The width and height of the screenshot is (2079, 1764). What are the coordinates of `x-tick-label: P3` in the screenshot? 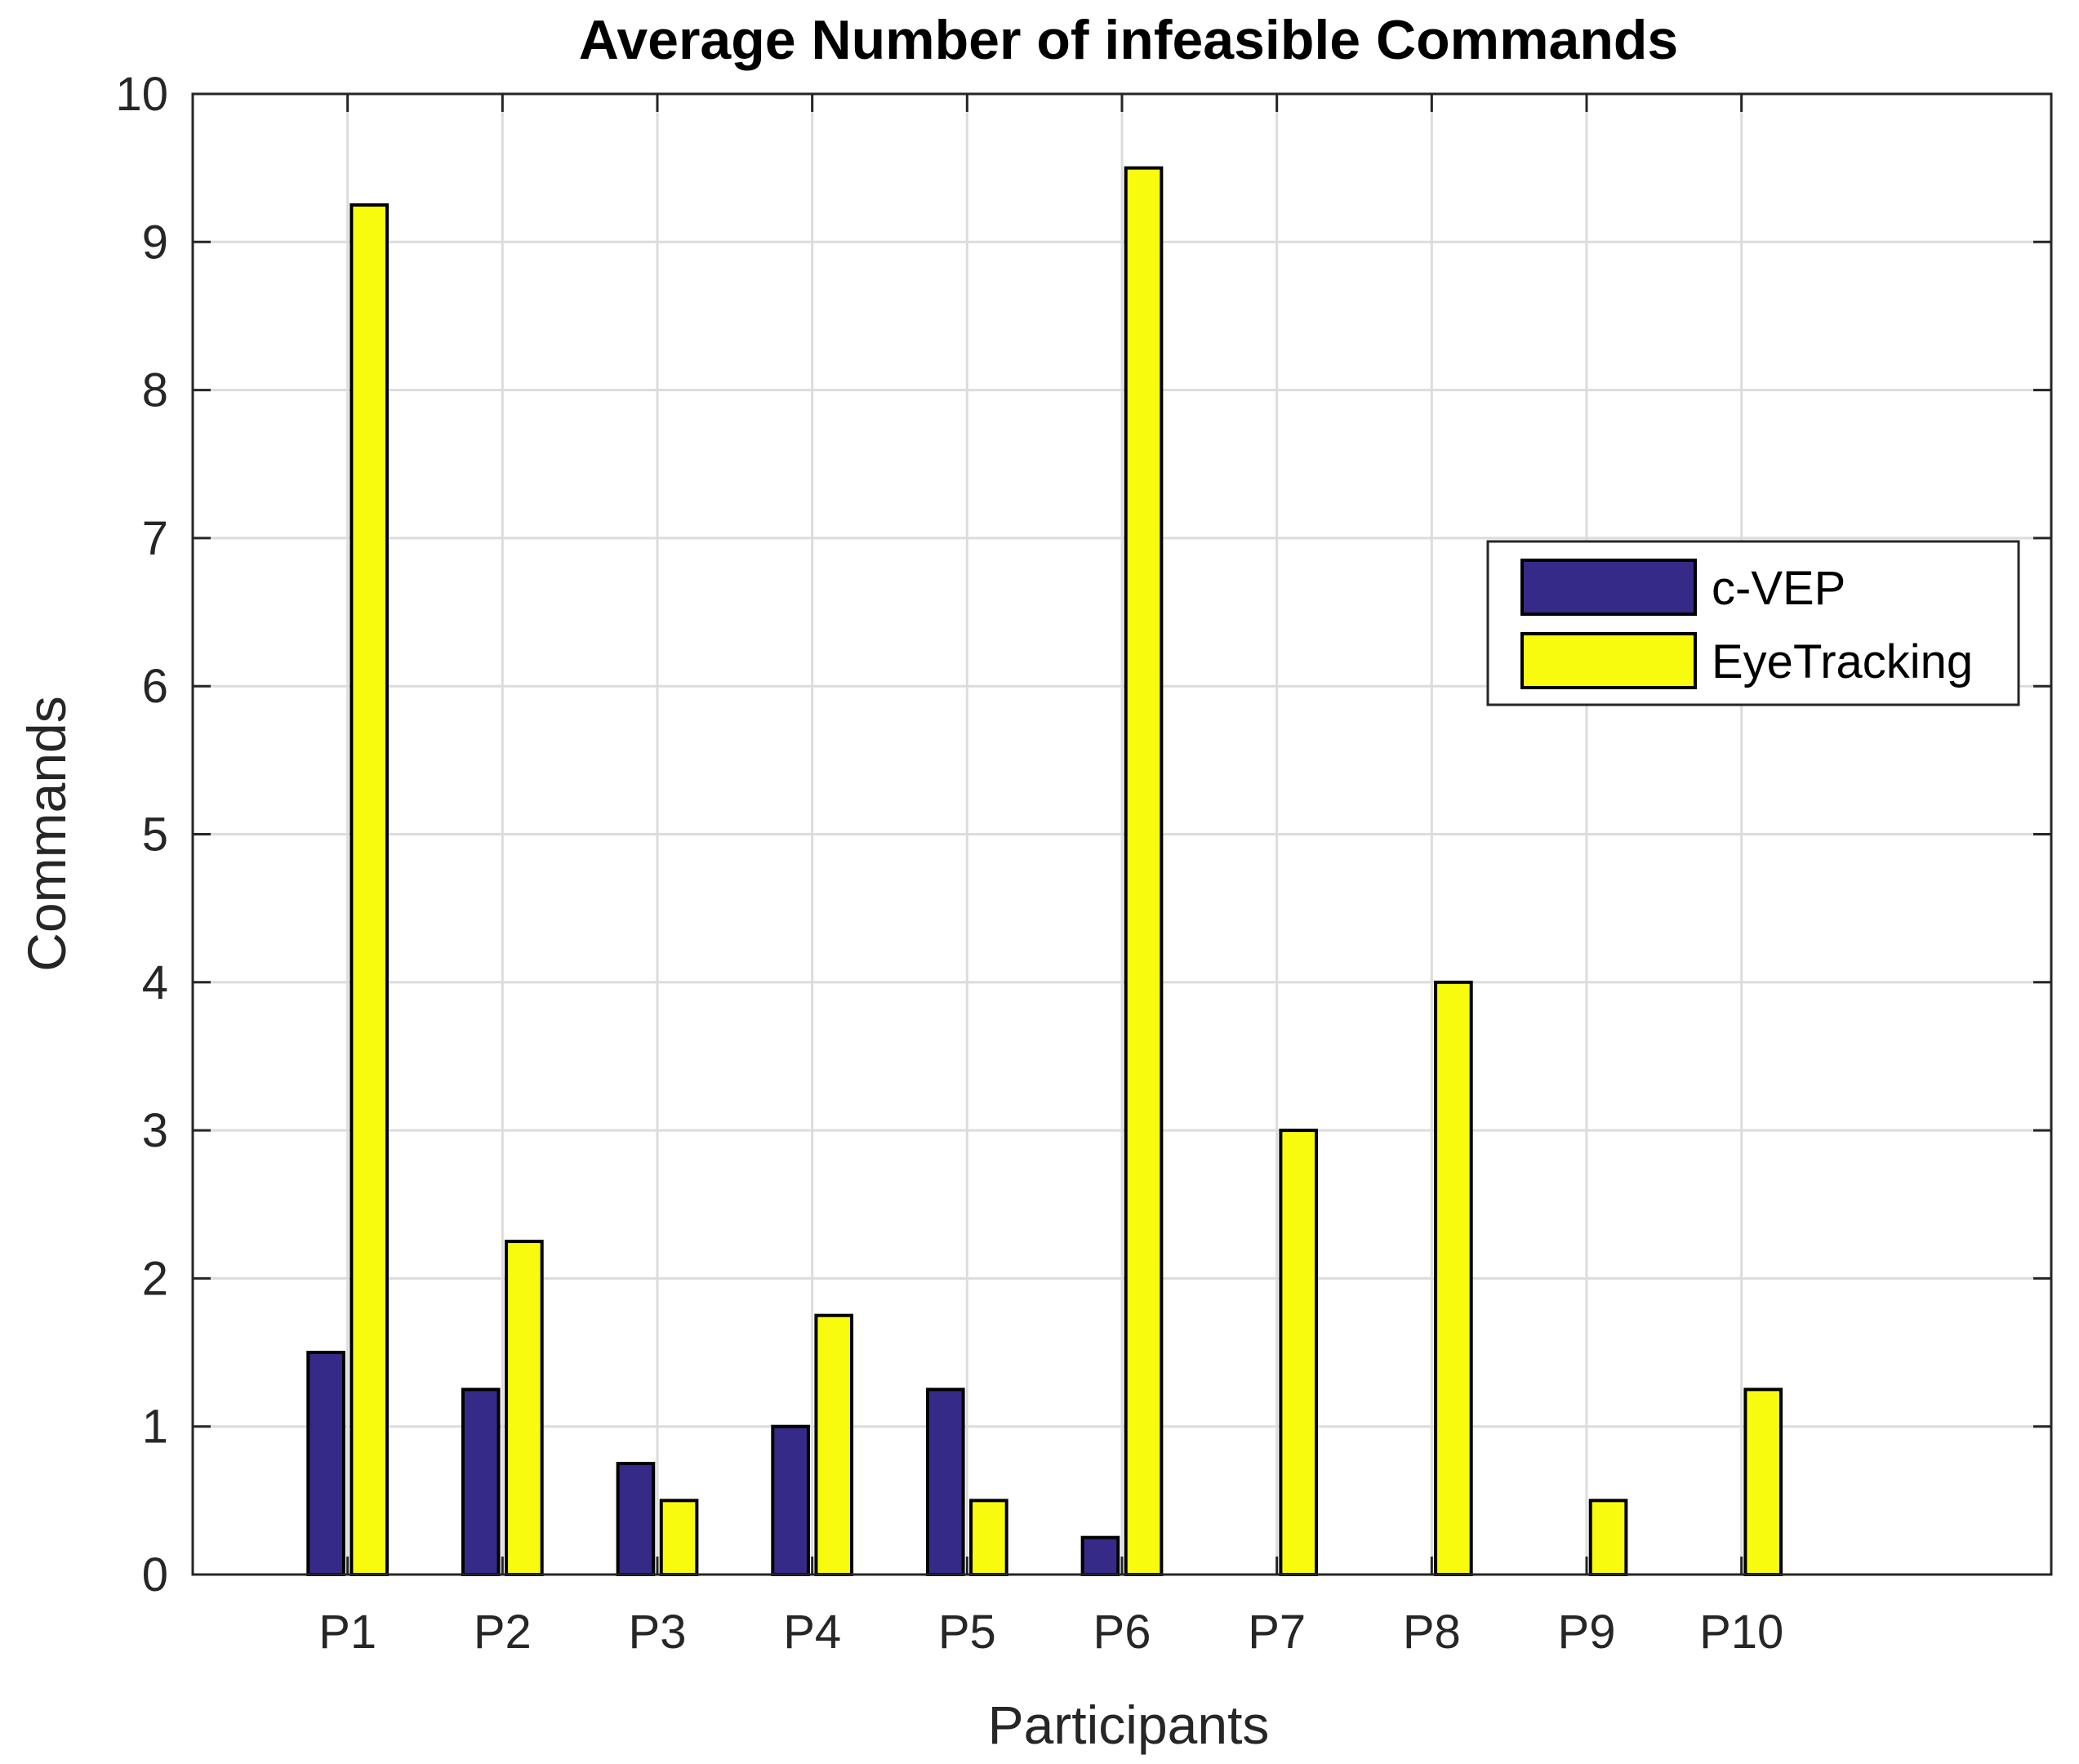 It's located at (658, 1632).